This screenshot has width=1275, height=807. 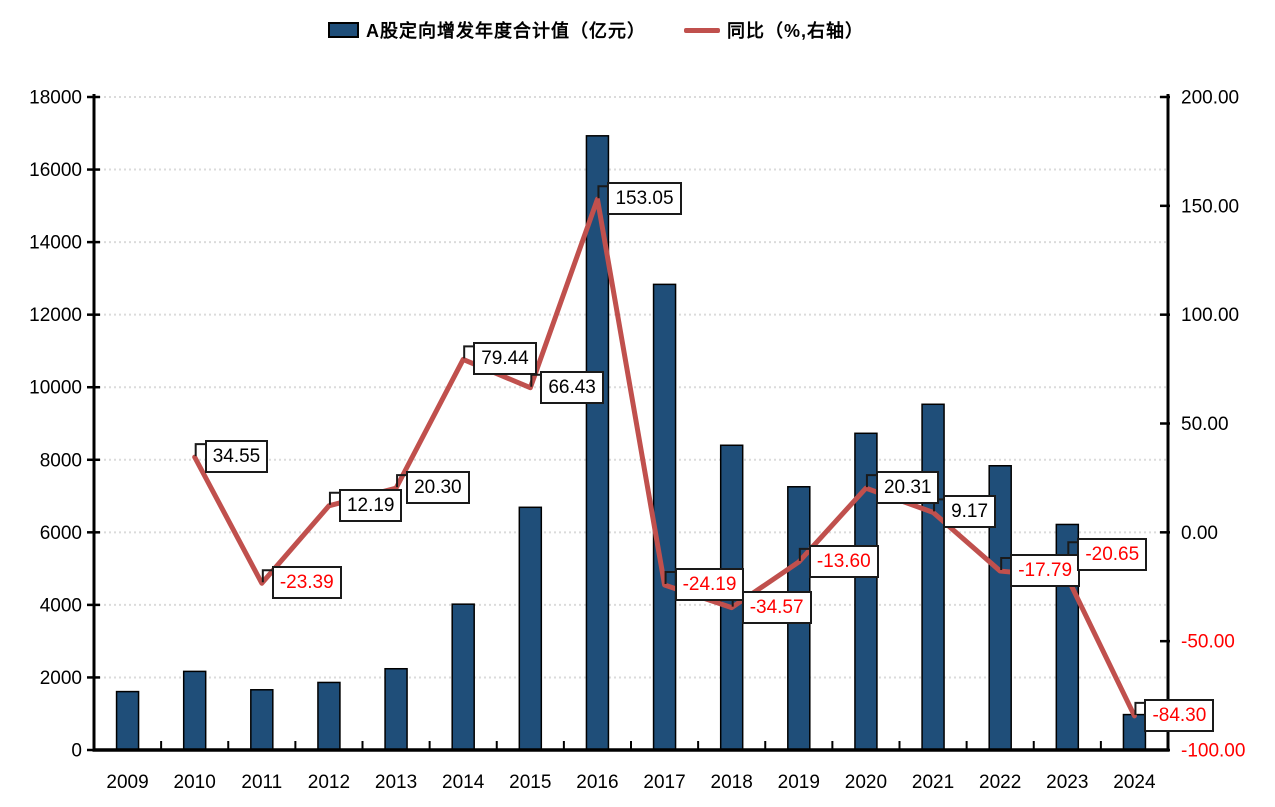 What do you see at coordinates (799, 618) in the screenshot?
I see `bar-2019` at bounding box center [799, 618].